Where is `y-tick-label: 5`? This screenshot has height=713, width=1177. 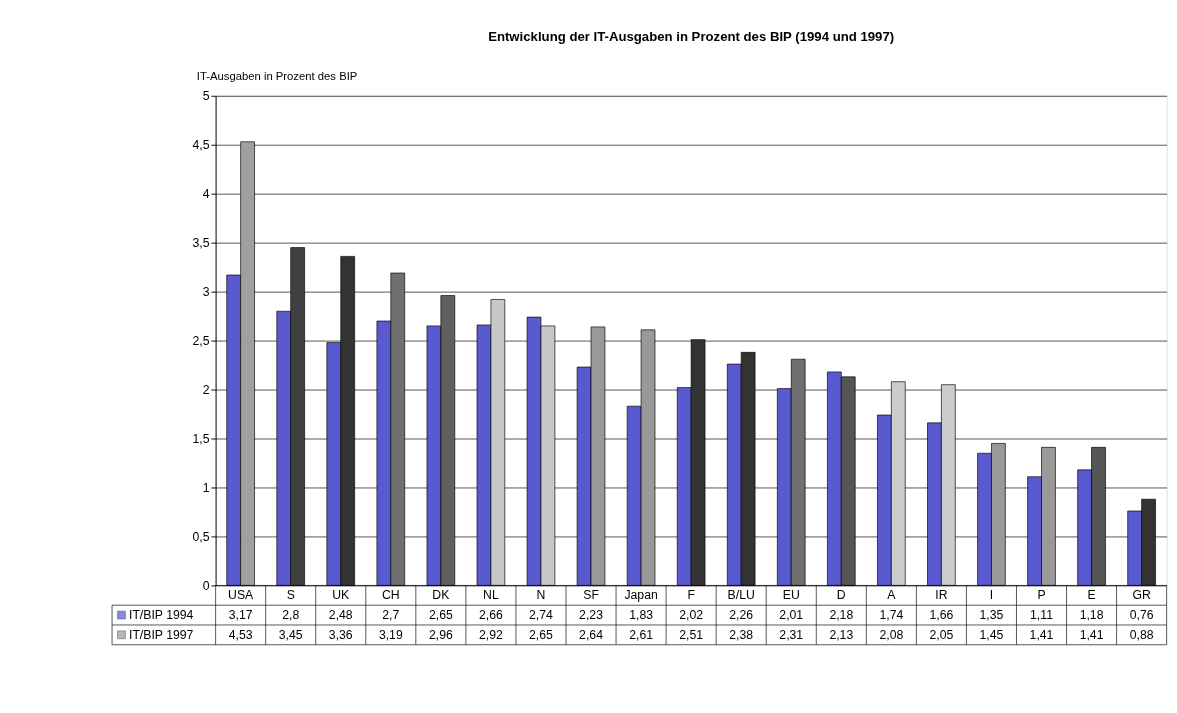 y-tick-label: 5 is located at coordinates (206, 96).